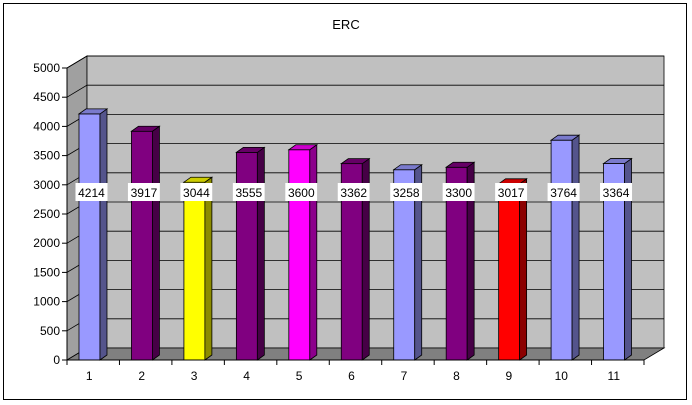  I want to click on y-tick-label: 1000, so click(46, 302).